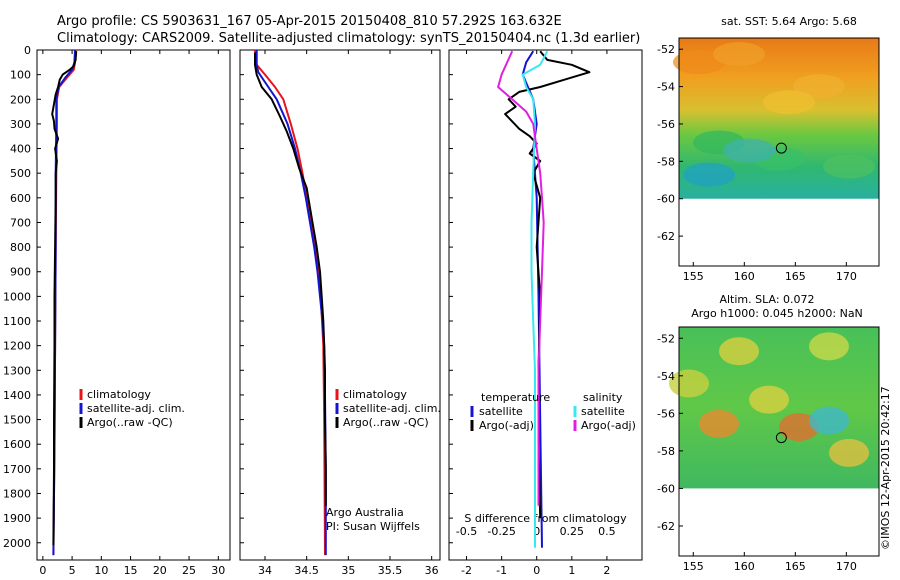  I want to click on sla-map-ytick-label: -52, so click(666, 338).